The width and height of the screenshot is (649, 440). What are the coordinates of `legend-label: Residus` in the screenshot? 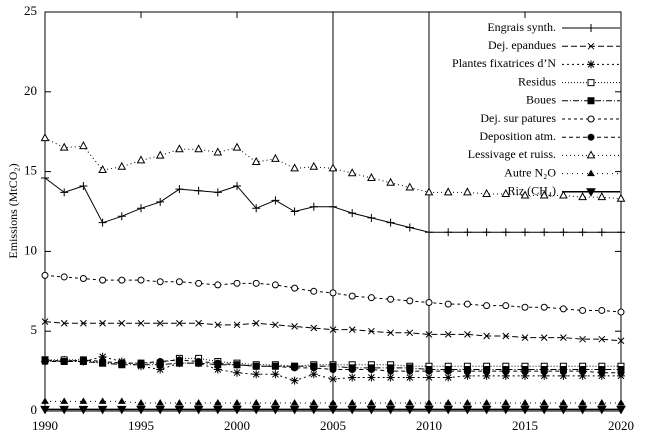 It's located at (537, 81).